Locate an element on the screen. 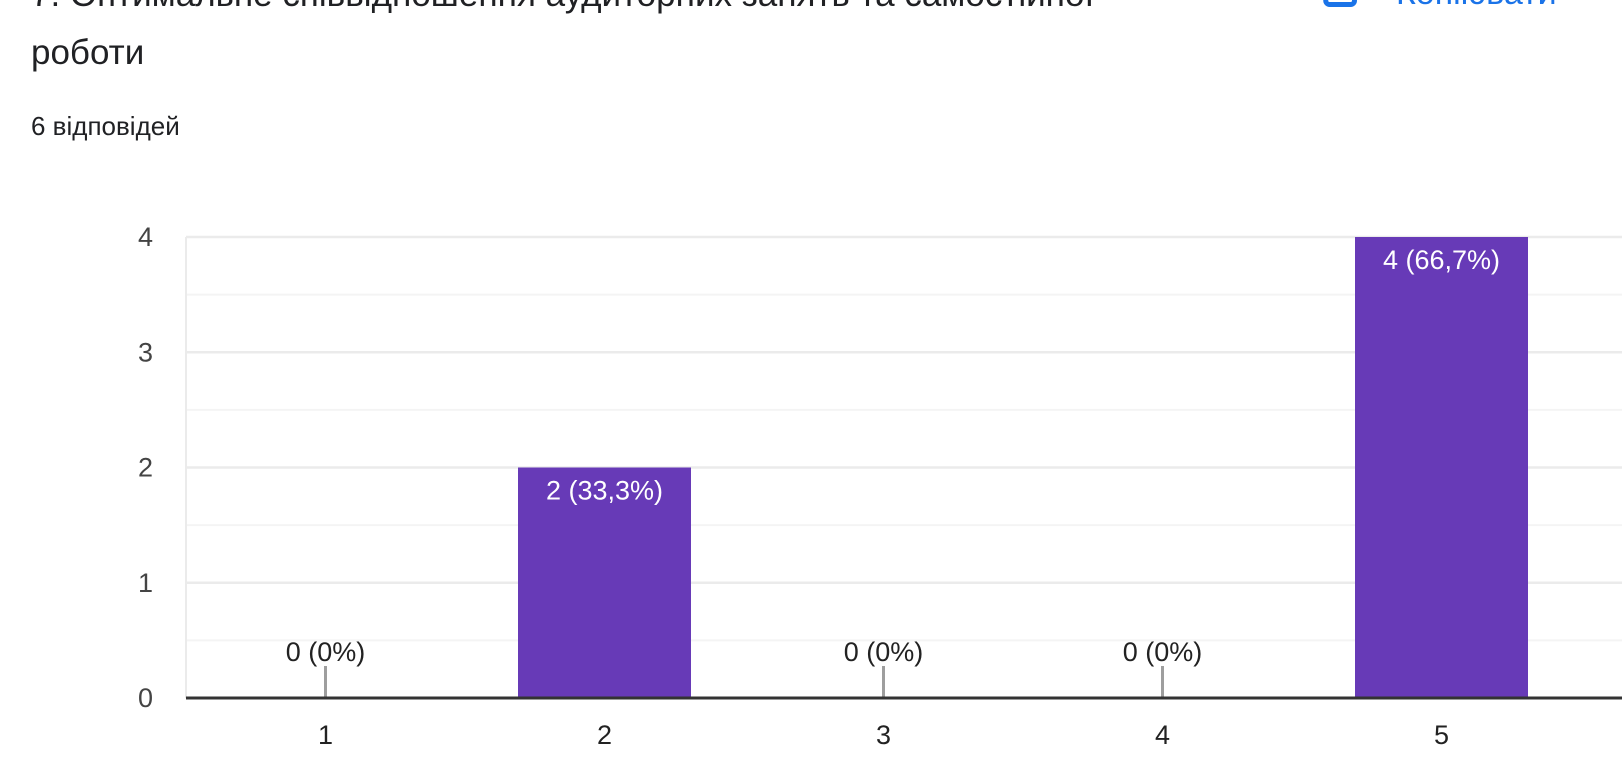 This screenshot has height=783, width=1622. copy-button-label: Копіювати is located at coordinates (1476, 6).